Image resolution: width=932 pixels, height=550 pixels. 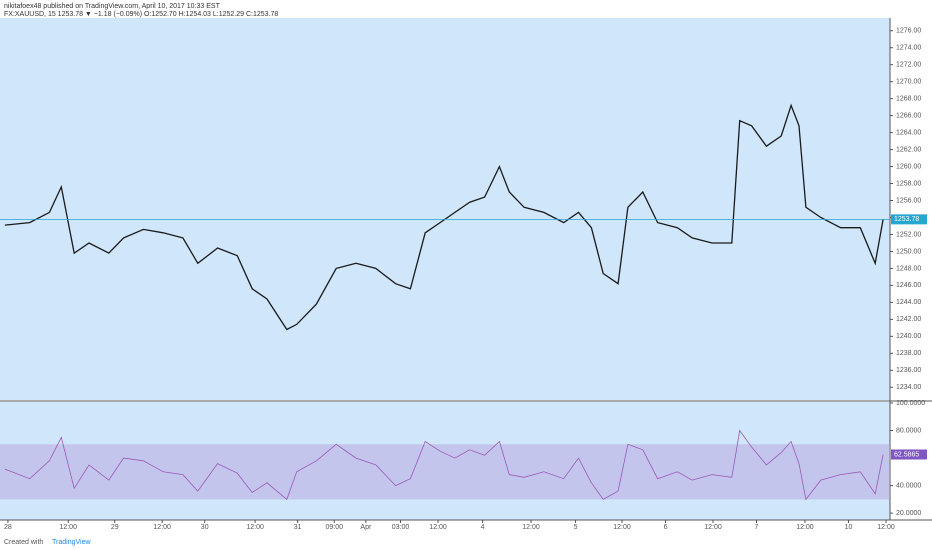 I want to click on y-tick-label: 1242.00, so click(x=908, y=319).